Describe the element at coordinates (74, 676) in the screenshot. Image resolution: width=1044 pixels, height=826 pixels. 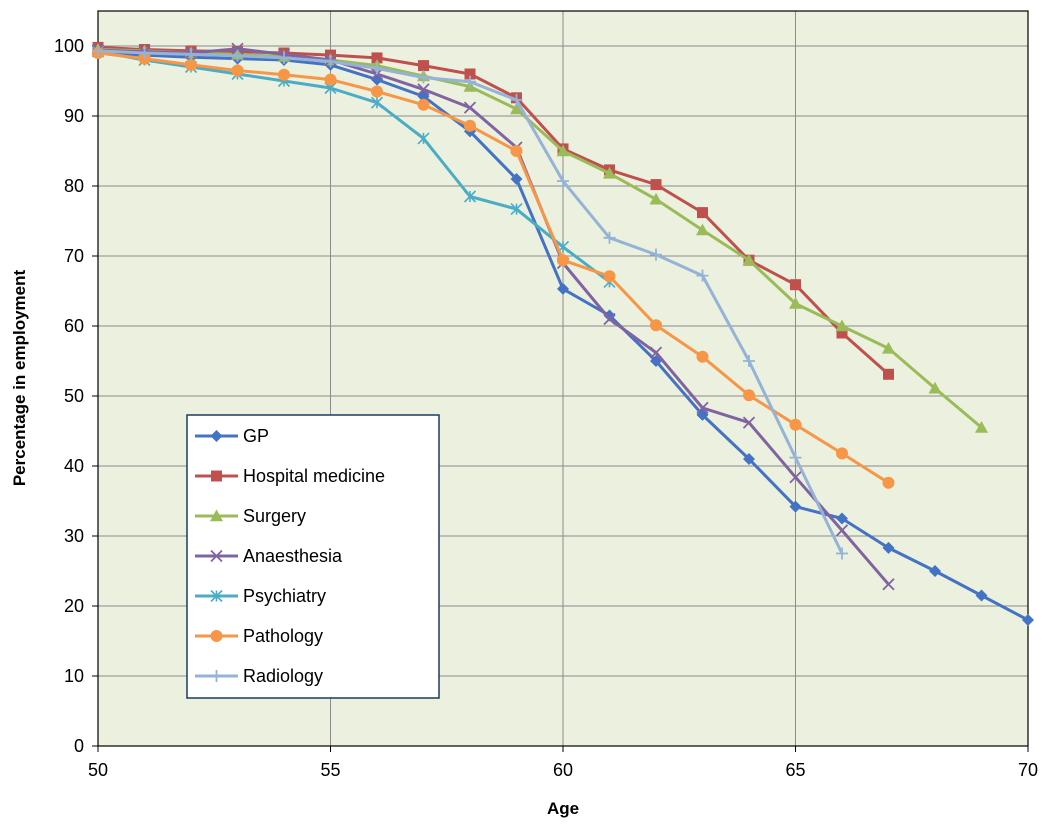
I see `y-tick-label: 10` at that location.